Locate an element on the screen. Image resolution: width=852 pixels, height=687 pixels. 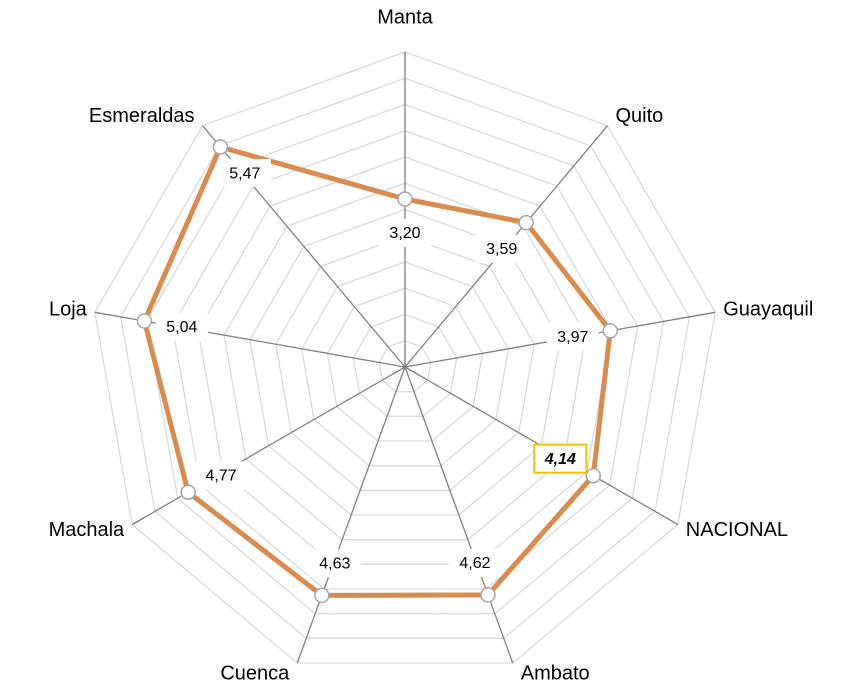
category-label: Manta is located at coordinates (405, 17).